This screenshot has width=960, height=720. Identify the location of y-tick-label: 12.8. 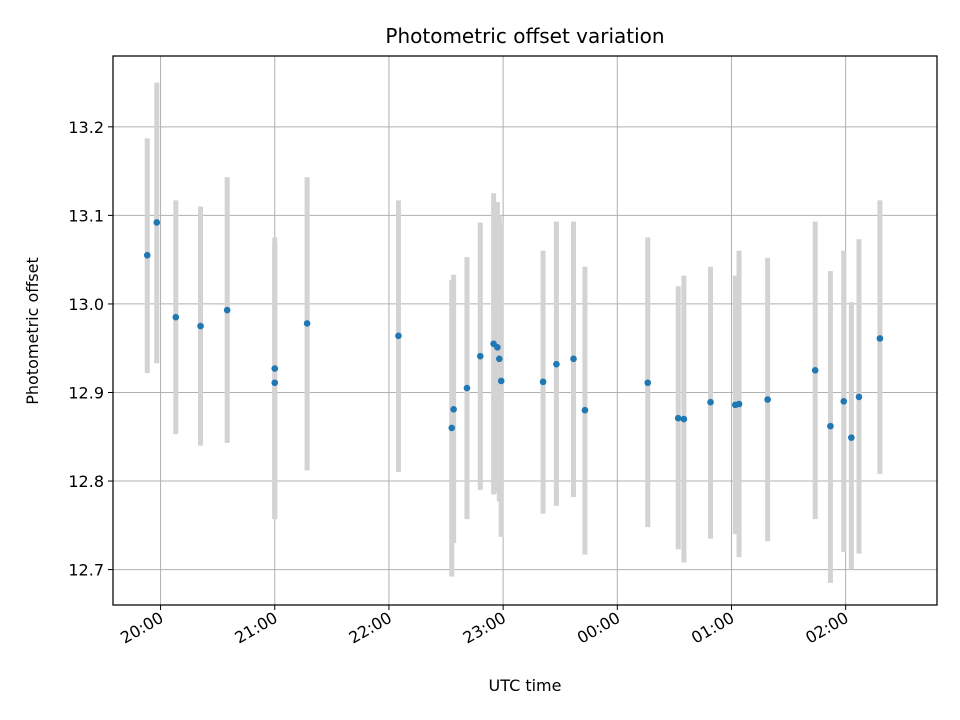
(86, 481).